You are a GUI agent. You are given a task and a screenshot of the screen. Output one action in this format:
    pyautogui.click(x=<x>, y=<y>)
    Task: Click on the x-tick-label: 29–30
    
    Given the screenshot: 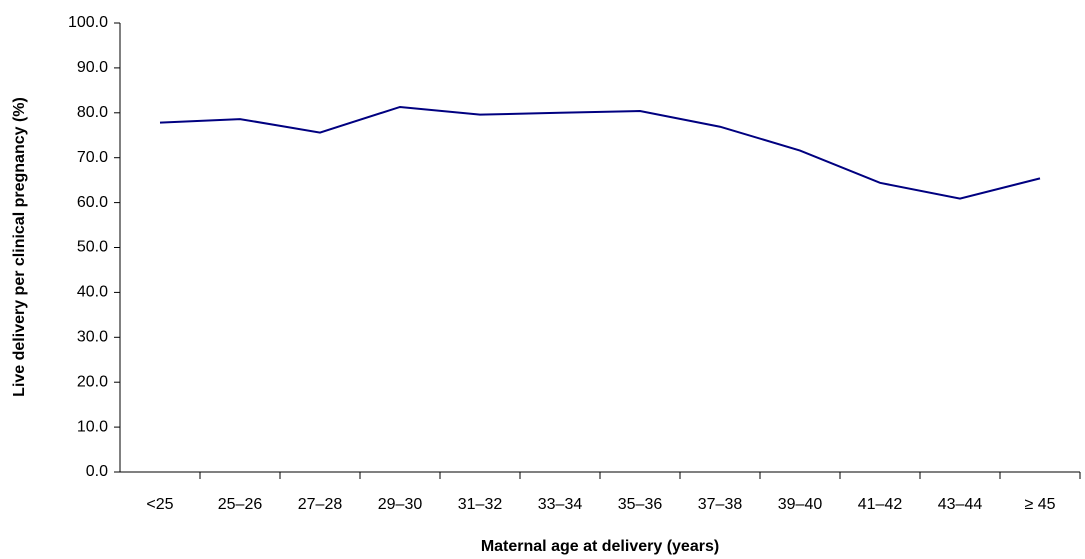 What is the action you would take?
    pyautogui.click(x=400, y=504)
    